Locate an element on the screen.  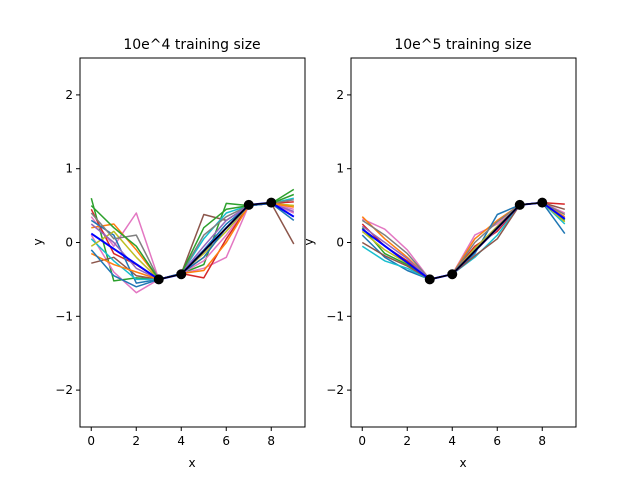
series-line is located at coordinates (463, 241).